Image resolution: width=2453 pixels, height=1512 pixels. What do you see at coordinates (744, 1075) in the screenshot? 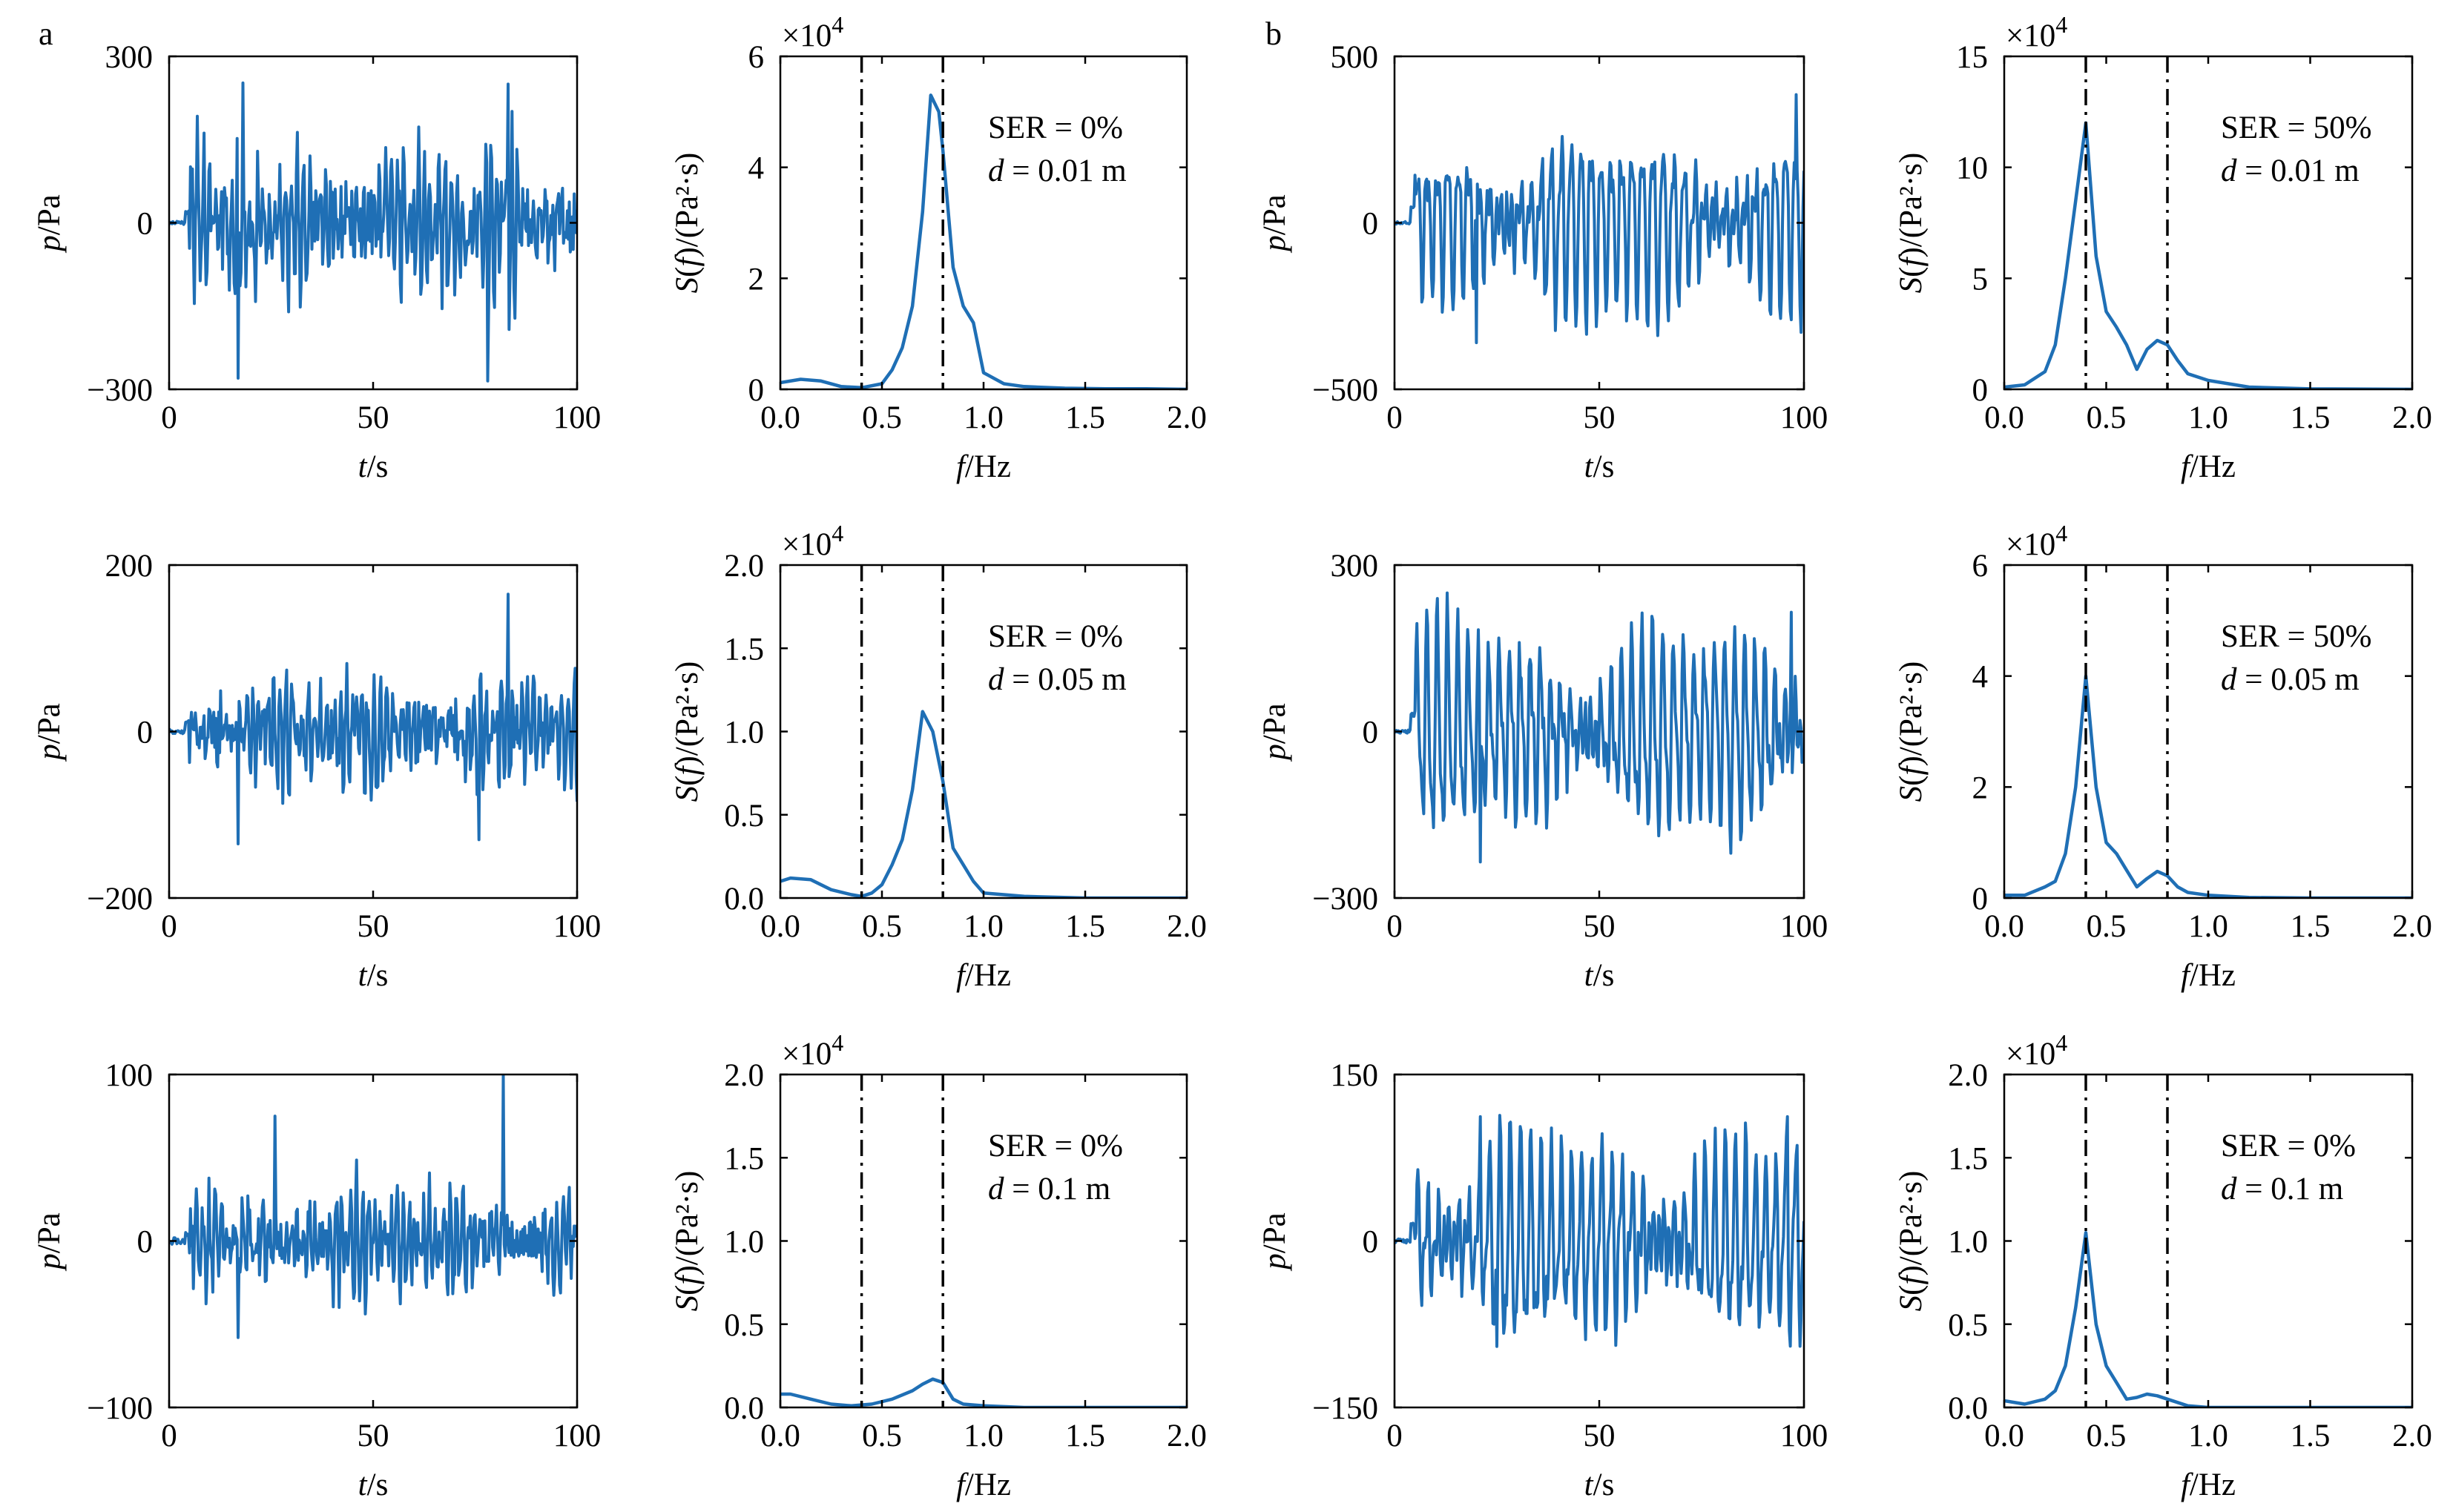
I see `y-tick-label: 2.0` at bounding box center [744, 1075].